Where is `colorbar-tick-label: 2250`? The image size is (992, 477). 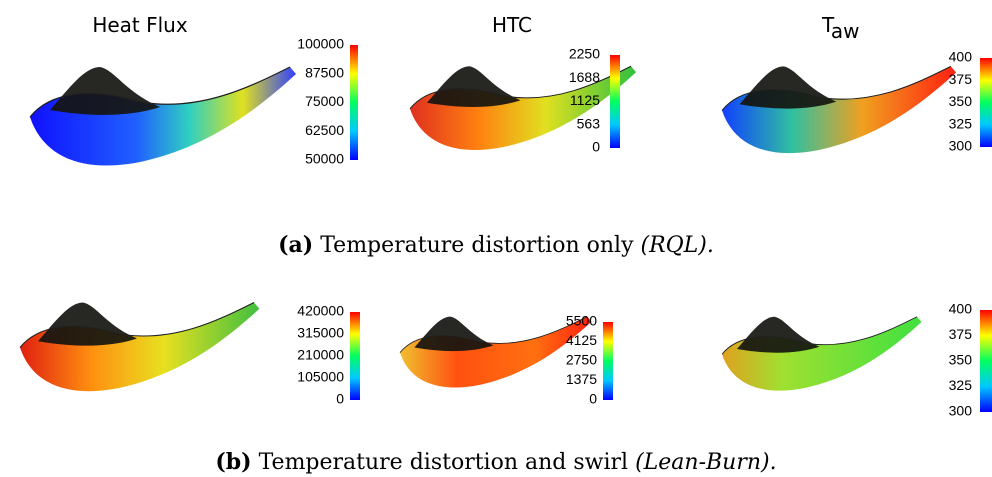
colorbar-tick-label: 2250 is located at coordinates (584, 54).